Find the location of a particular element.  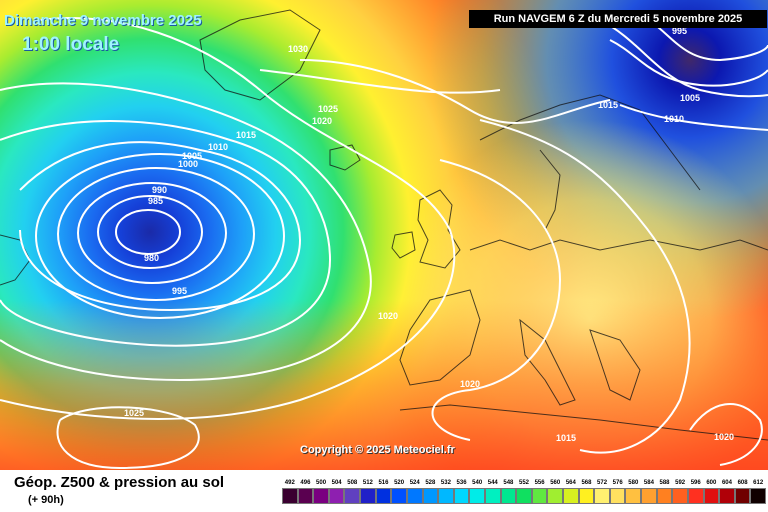

legend-swatch: 552 is located at coordinates (524, 491).